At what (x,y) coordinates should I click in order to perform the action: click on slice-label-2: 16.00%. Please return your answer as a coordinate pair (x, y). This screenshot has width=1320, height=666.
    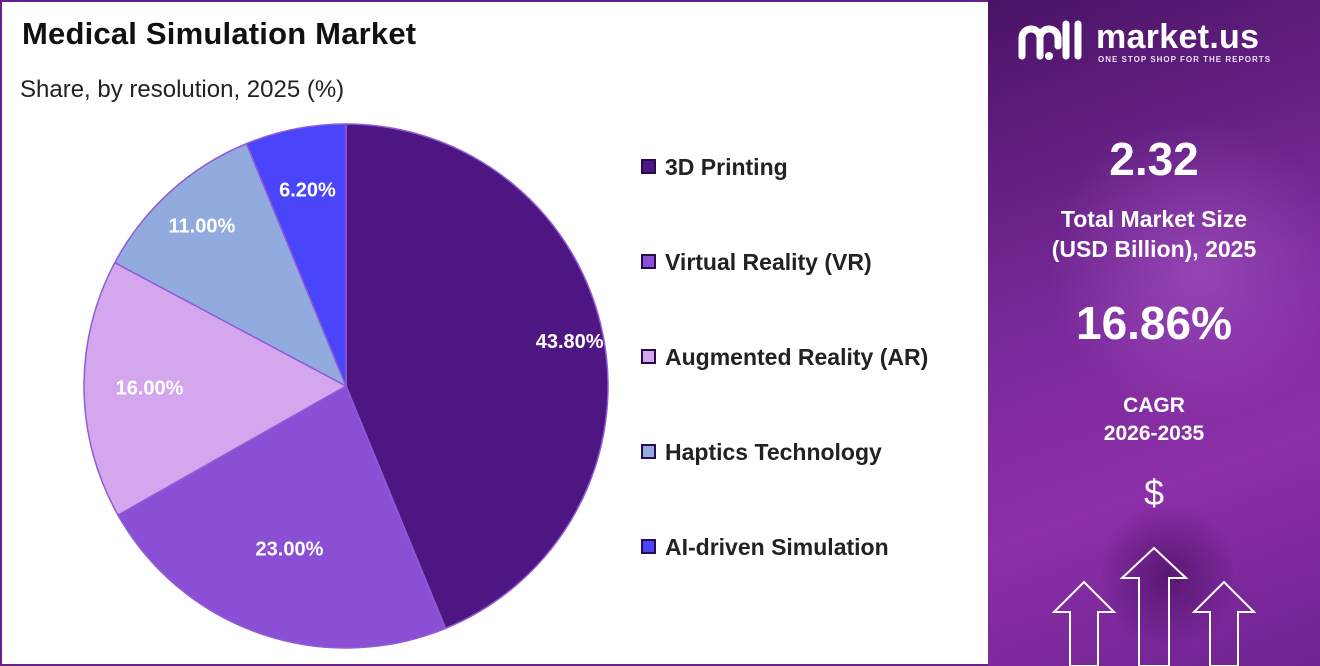
    Looking at the image, I should click on (150, 388).